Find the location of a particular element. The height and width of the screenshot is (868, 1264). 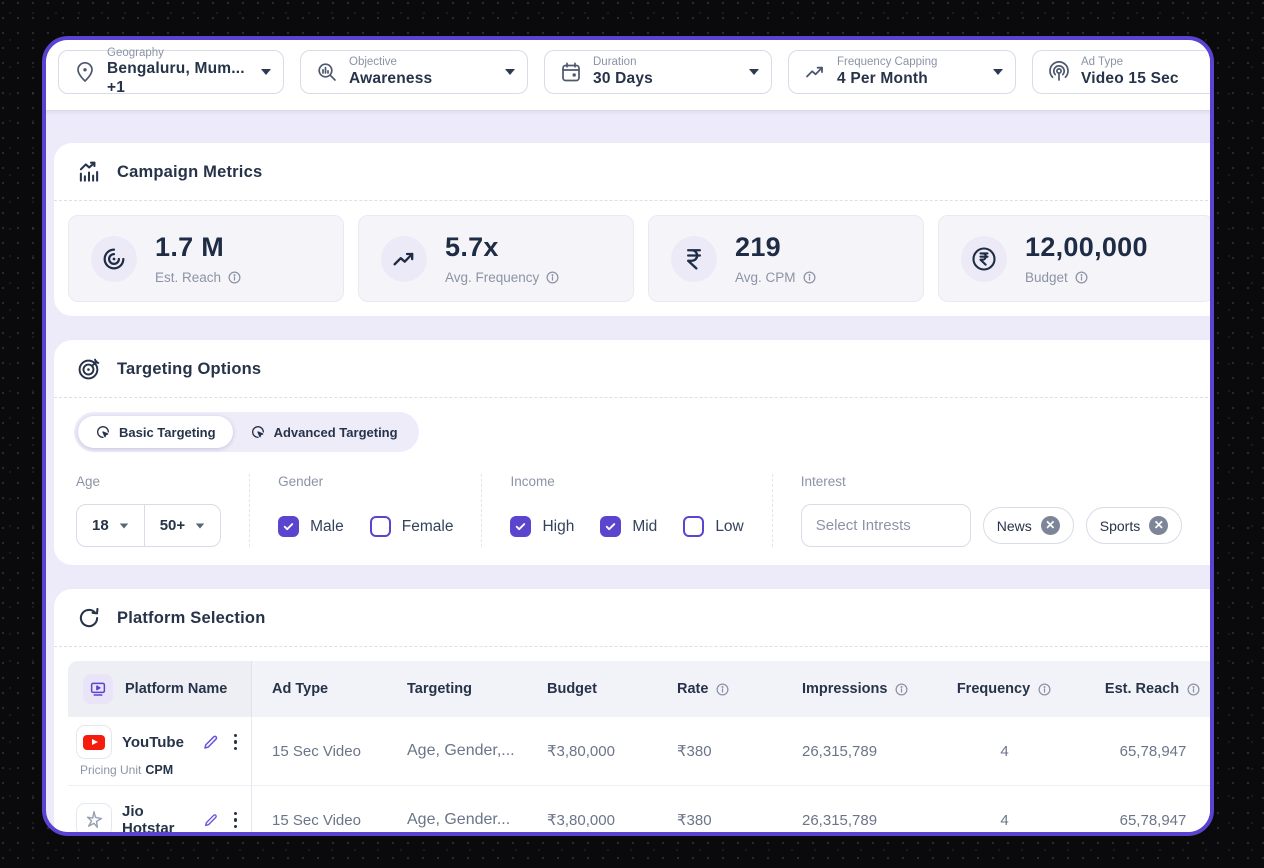

filter-label: Objective is located at coordinates (373, 61).